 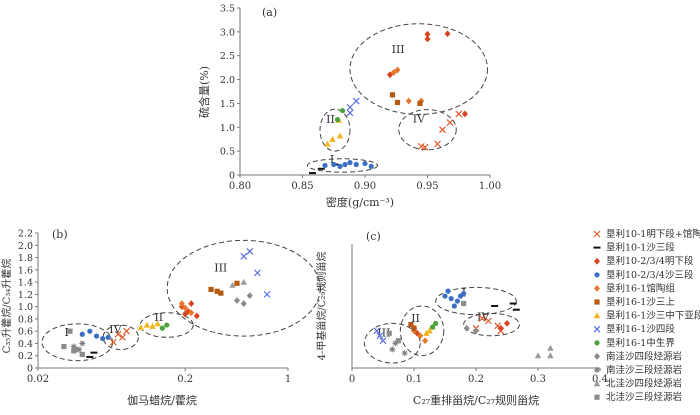 What do you see at coordinates (220, 267) in the screenshot?
I see `group-label: III` at bounding box center [220, 267].